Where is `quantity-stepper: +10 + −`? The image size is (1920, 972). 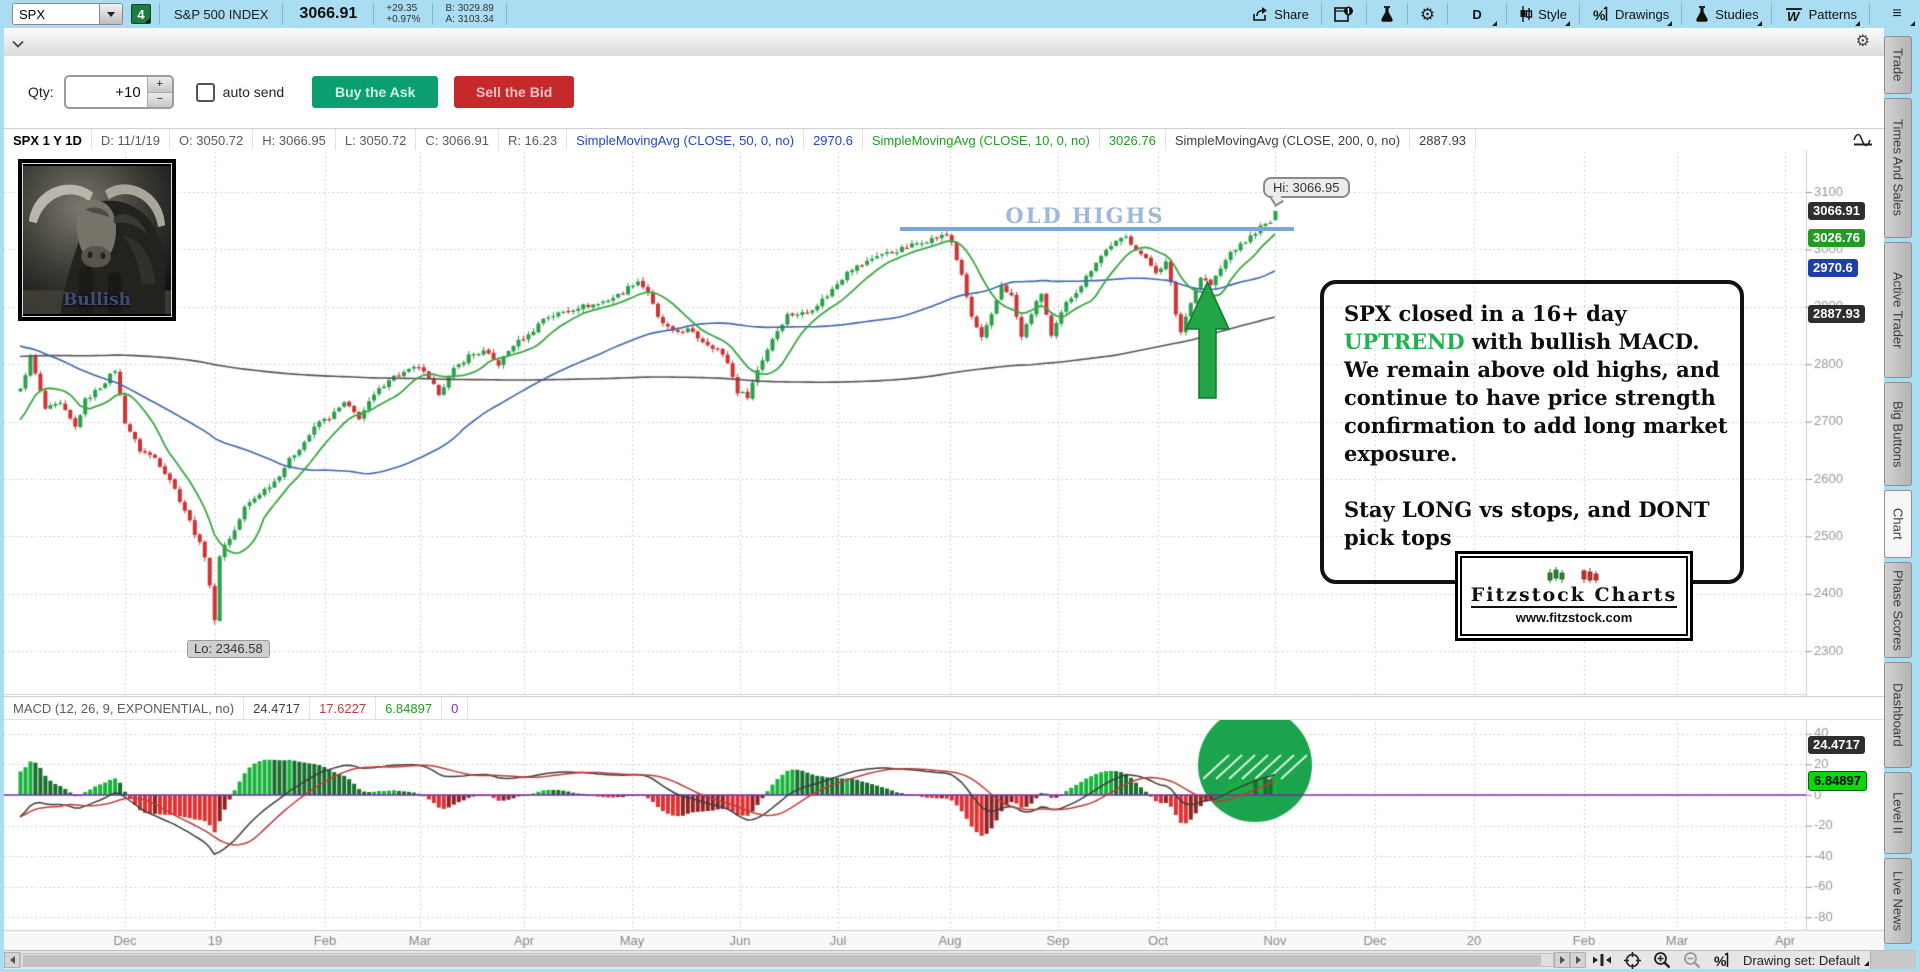 quantity-stepper: +10 + − is located at coordinates (118, 92).